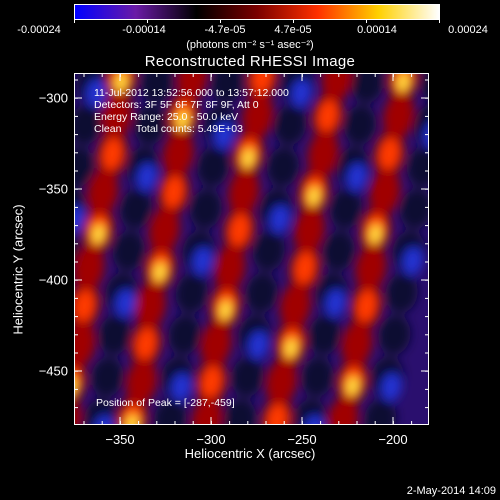 The image size is (500, 500). I want to click on colorbar-tick-label: -0.00024, so click(39, 30).